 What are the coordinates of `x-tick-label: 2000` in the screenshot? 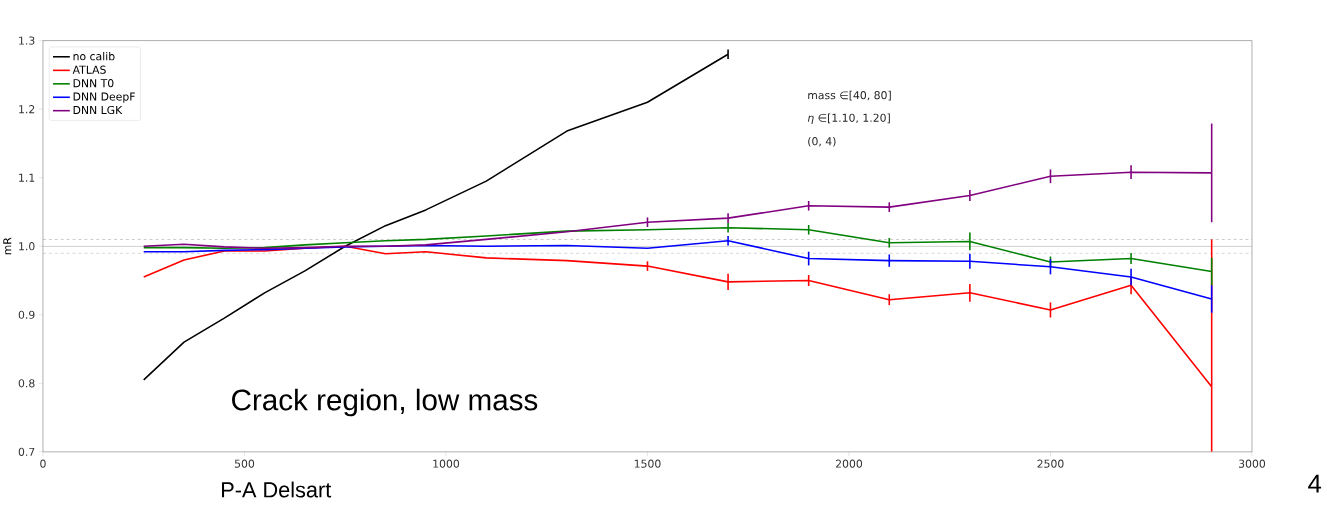 It's located at (849, 463).